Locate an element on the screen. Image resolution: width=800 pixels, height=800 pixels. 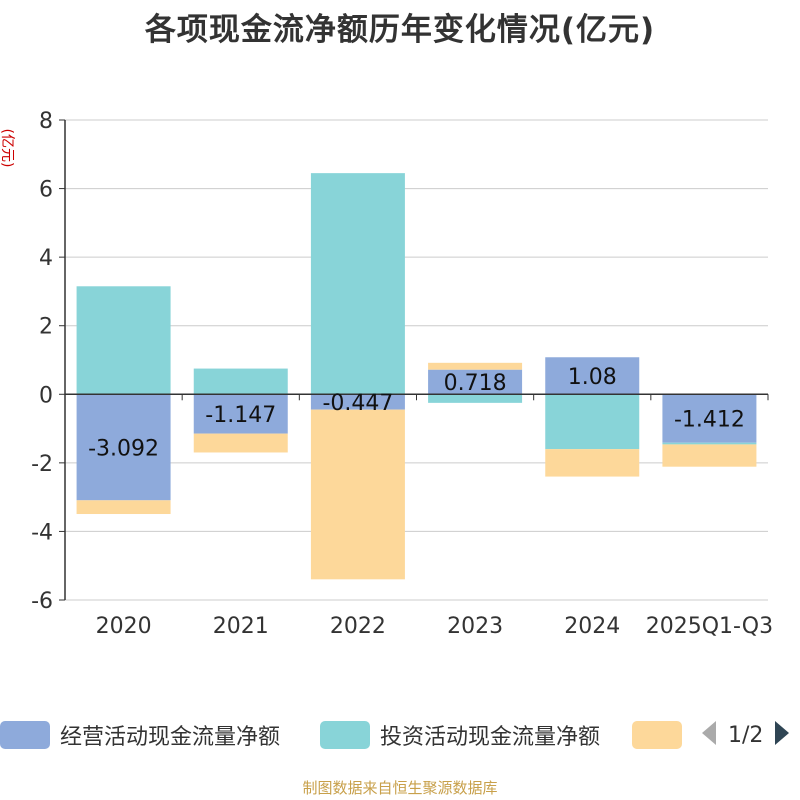
bar-series3-2024 is located at coordinates (592, 463).